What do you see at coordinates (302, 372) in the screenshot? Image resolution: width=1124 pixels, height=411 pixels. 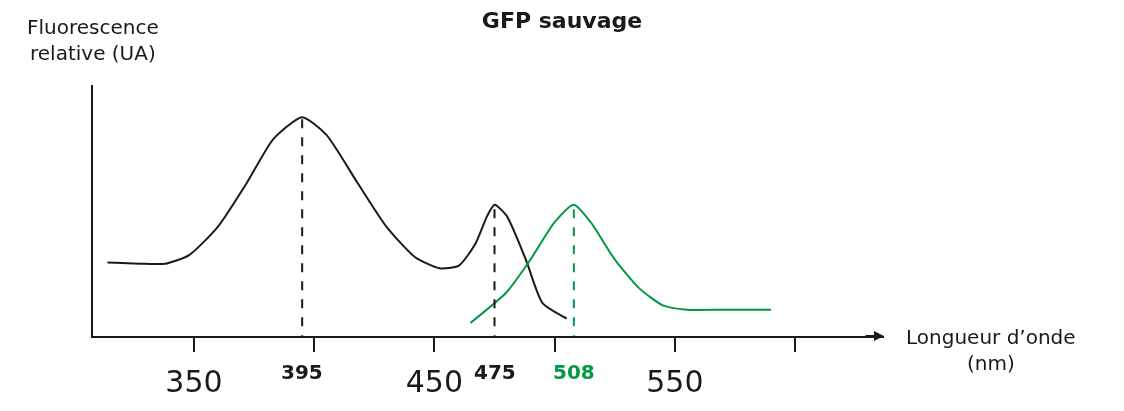 I see `ref-line-label: 395` at bounding box center [302, 372].